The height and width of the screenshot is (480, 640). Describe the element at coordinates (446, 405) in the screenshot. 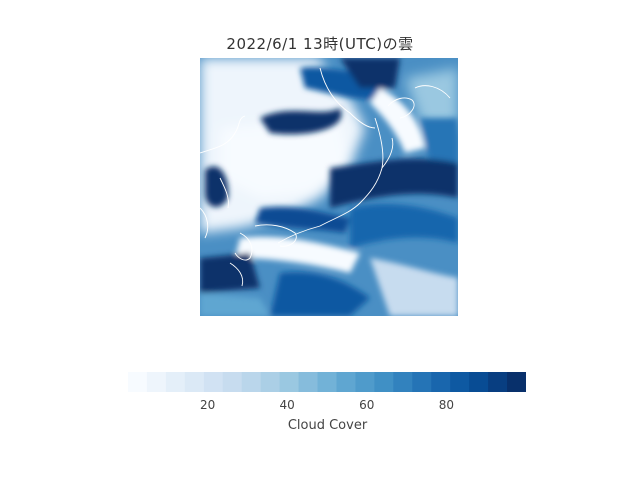

I see `colorbar-tick-80: 80` at that location.